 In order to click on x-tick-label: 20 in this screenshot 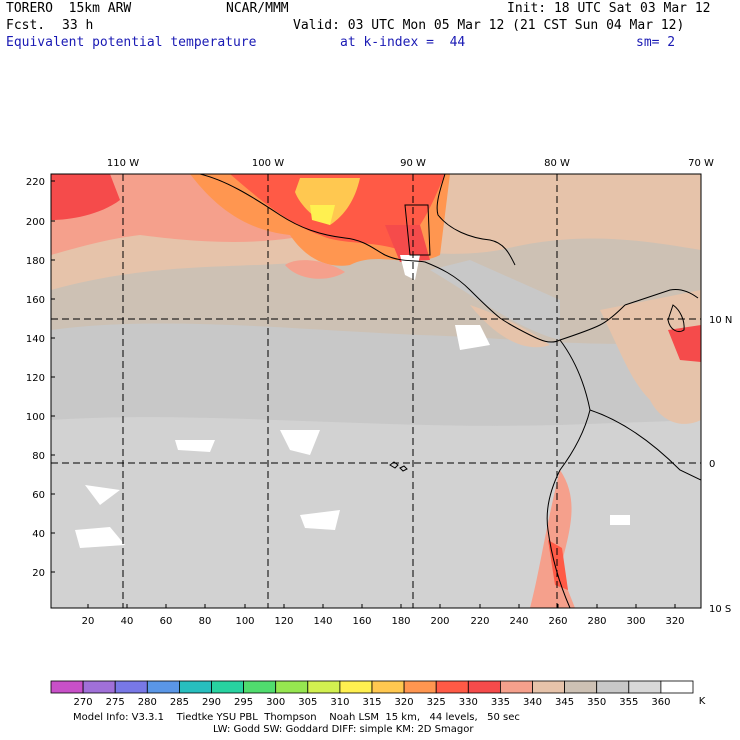, I will do `click(88, 621)`.